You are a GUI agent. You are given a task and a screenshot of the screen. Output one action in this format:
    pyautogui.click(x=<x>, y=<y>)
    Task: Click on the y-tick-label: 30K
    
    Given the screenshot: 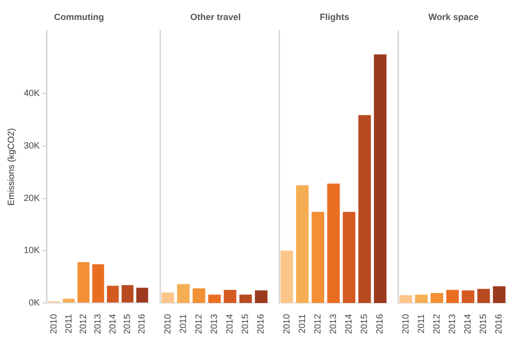 What is the action you would take?
    pyautogui.click(x=32, y=145)
    